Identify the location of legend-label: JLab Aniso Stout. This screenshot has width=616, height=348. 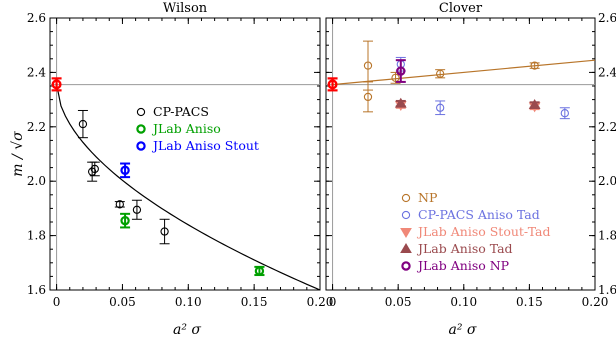
(205, 145).